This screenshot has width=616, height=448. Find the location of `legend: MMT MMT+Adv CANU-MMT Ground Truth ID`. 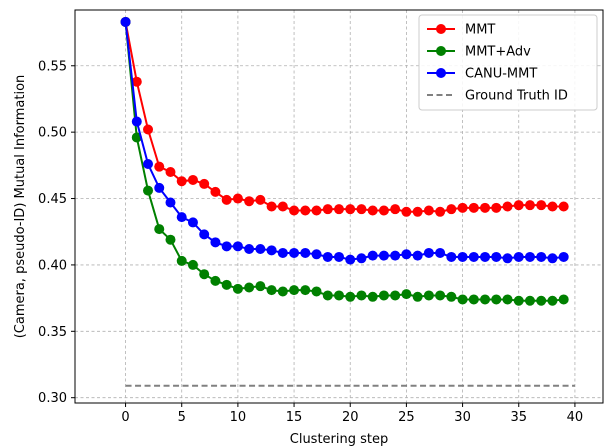

legend: MMT MMT+Adv CANU-MMT Ground Truth ID is located at coordinates (508, 62).